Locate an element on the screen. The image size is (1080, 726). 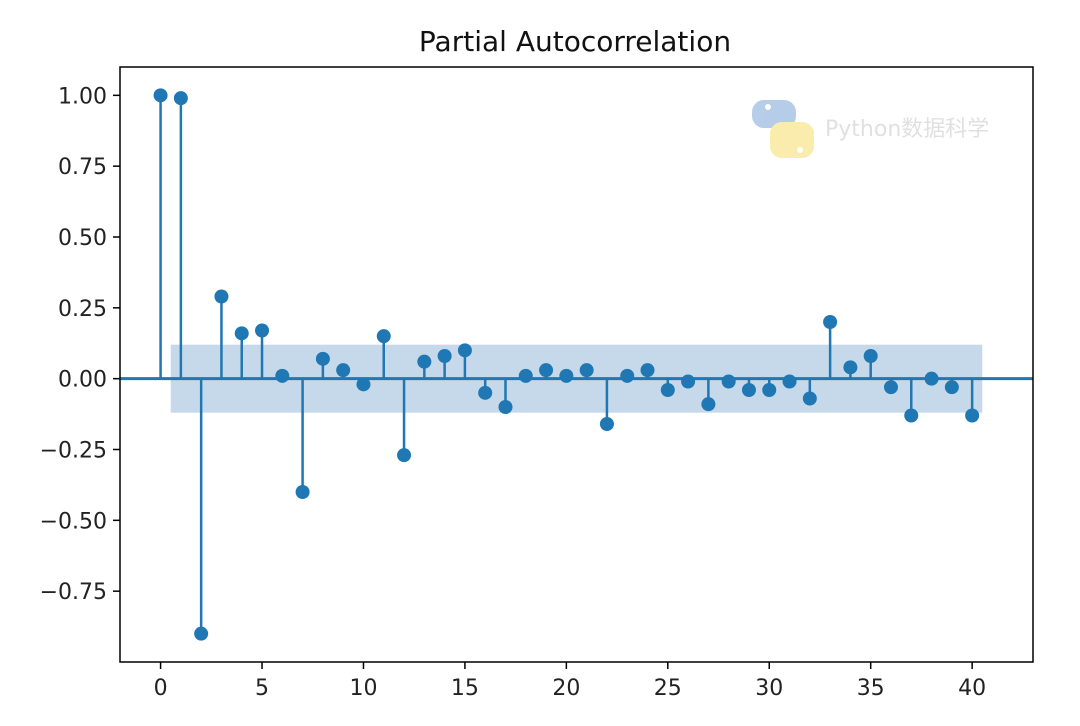
x-tick-label: 15 is located at coordinates (465, 688).